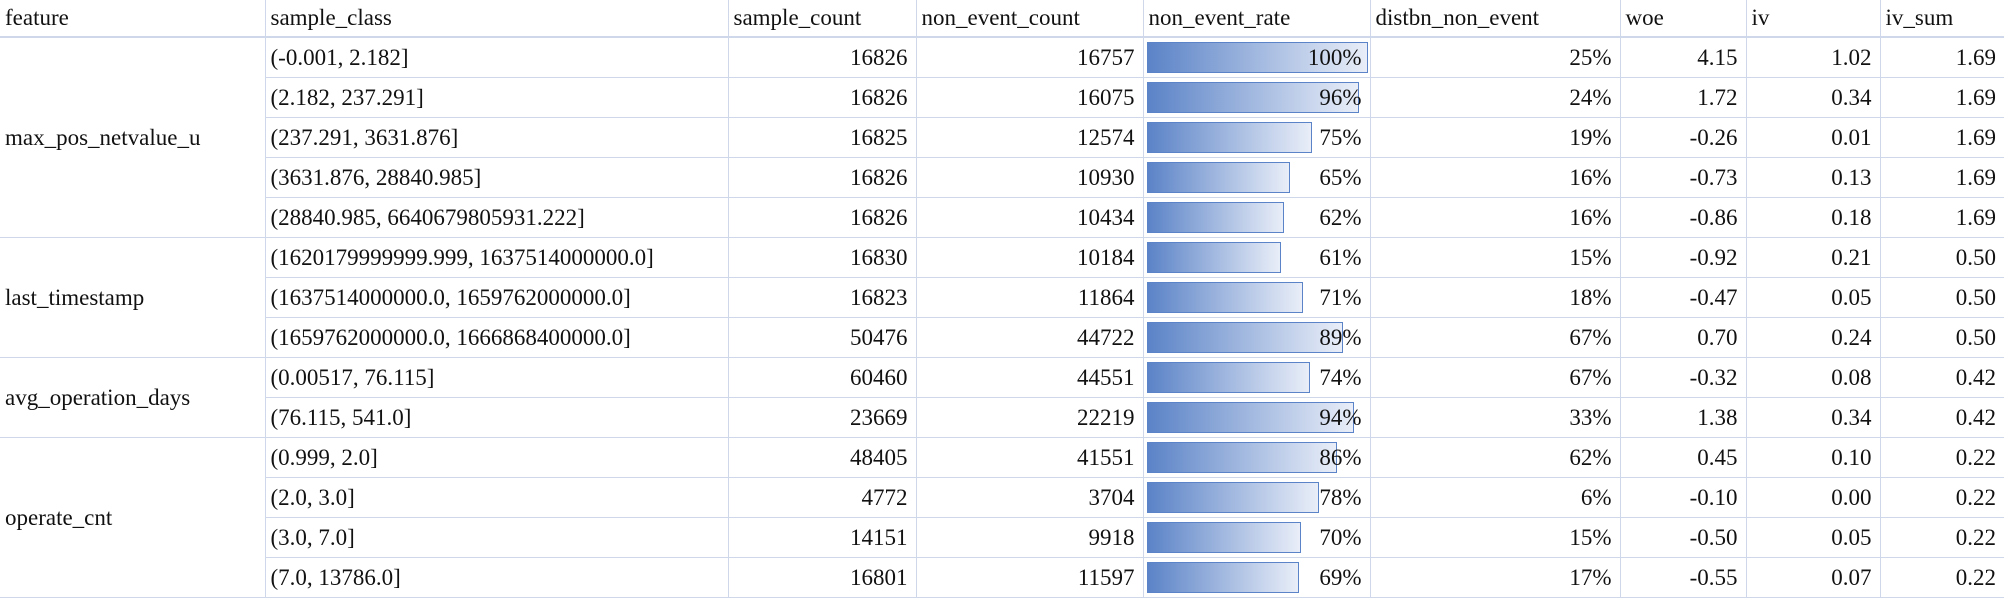 This screenshot has height=598, width=2004. What do you see at coordinates (133, 297) in the screenshot?
I see `feature-cell: last_timestamp` at bounding box center [133, 297].